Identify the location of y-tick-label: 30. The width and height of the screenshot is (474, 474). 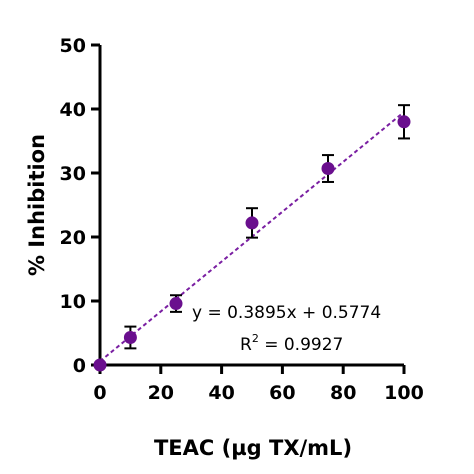
(73, 174).